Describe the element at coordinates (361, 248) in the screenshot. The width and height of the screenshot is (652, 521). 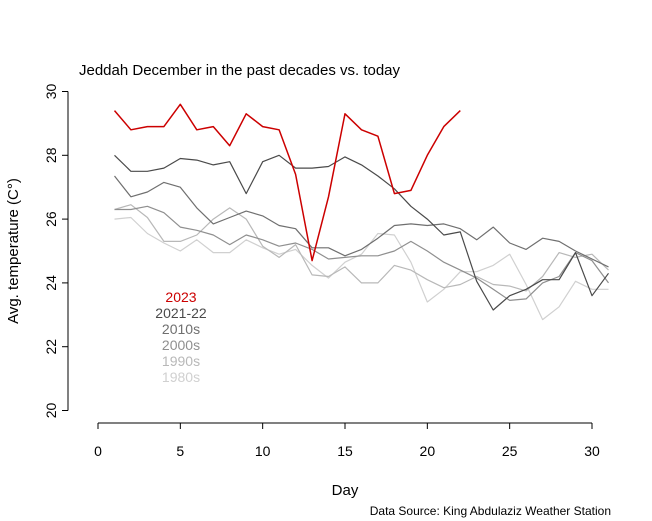
I see `series-line-1990s` at that location.